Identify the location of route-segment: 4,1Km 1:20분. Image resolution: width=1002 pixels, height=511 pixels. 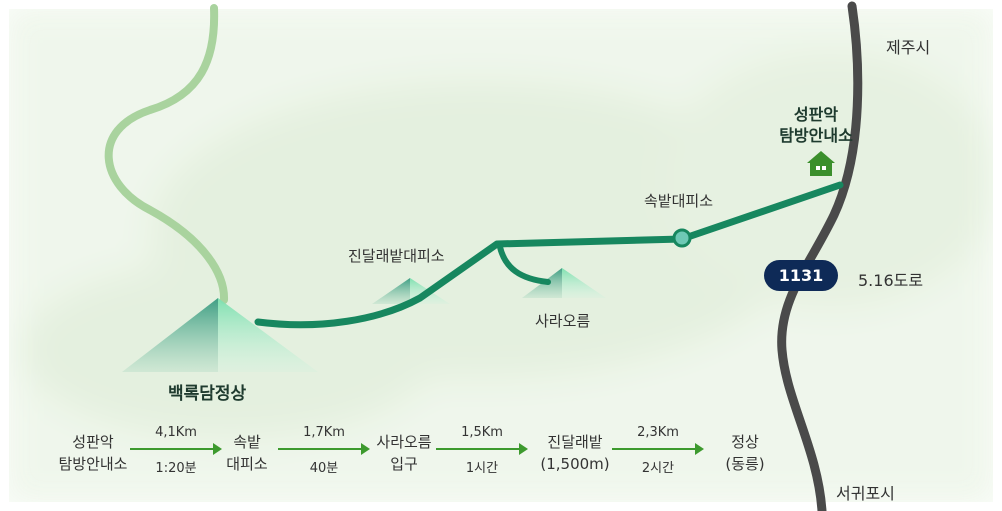
(176, 453).